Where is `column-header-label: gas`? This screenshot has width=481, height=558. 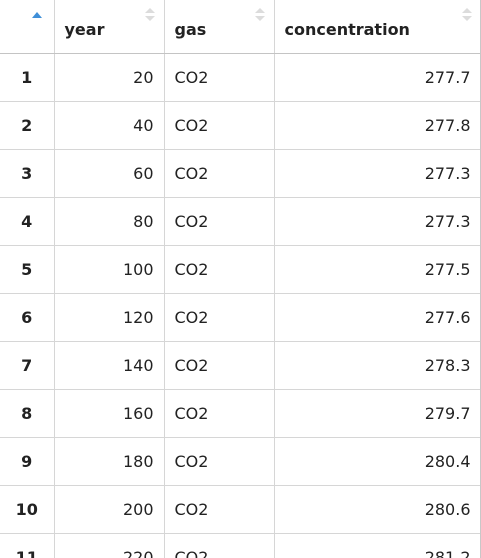
column-header-label: gas is located at coordinates (190, 29).